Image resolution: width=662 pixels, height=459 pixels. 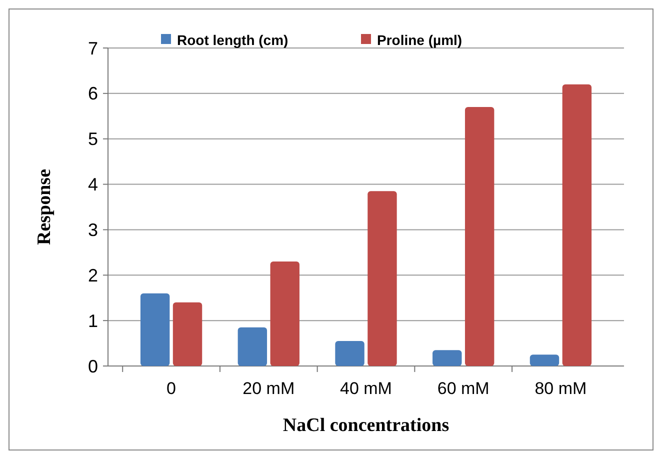 What do you see at coordinates (93, 184) in the screenshot?
I see `y-tick-label: 4` at bounding box center [93, 184].